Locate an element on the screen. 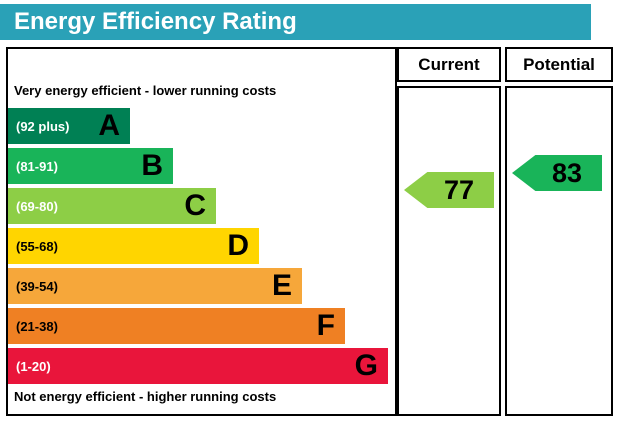 The height and width of the screenshot is (421, 623). band-range-label: (55-68) is located at coordinates (37, 246).